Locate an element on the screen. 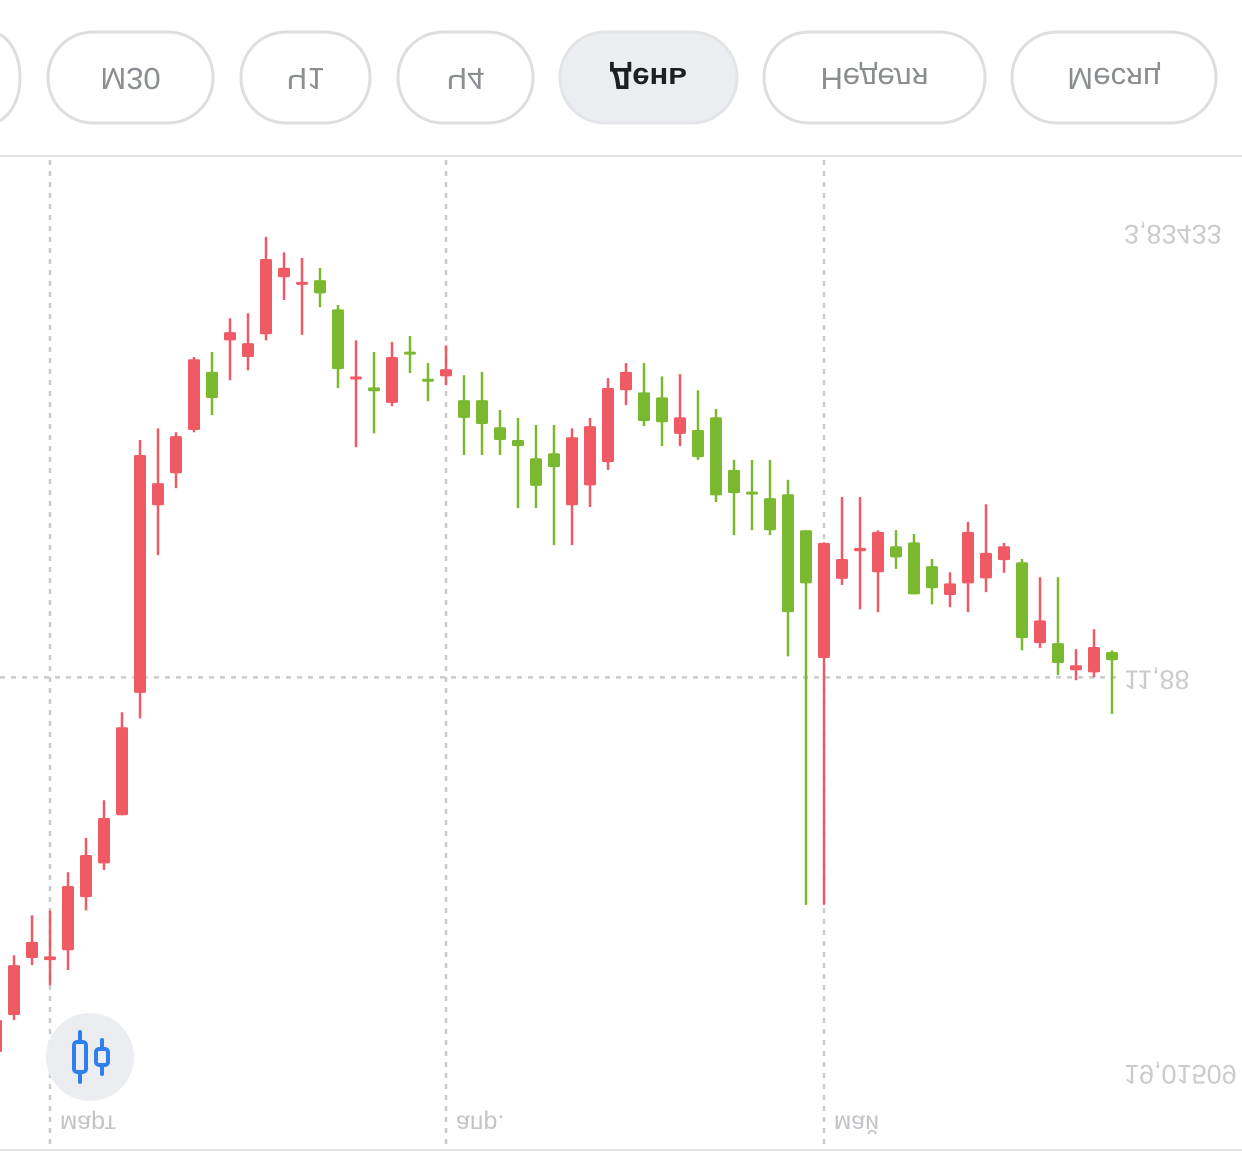  x-tick-label: март is located at coordinates (88, 1123).